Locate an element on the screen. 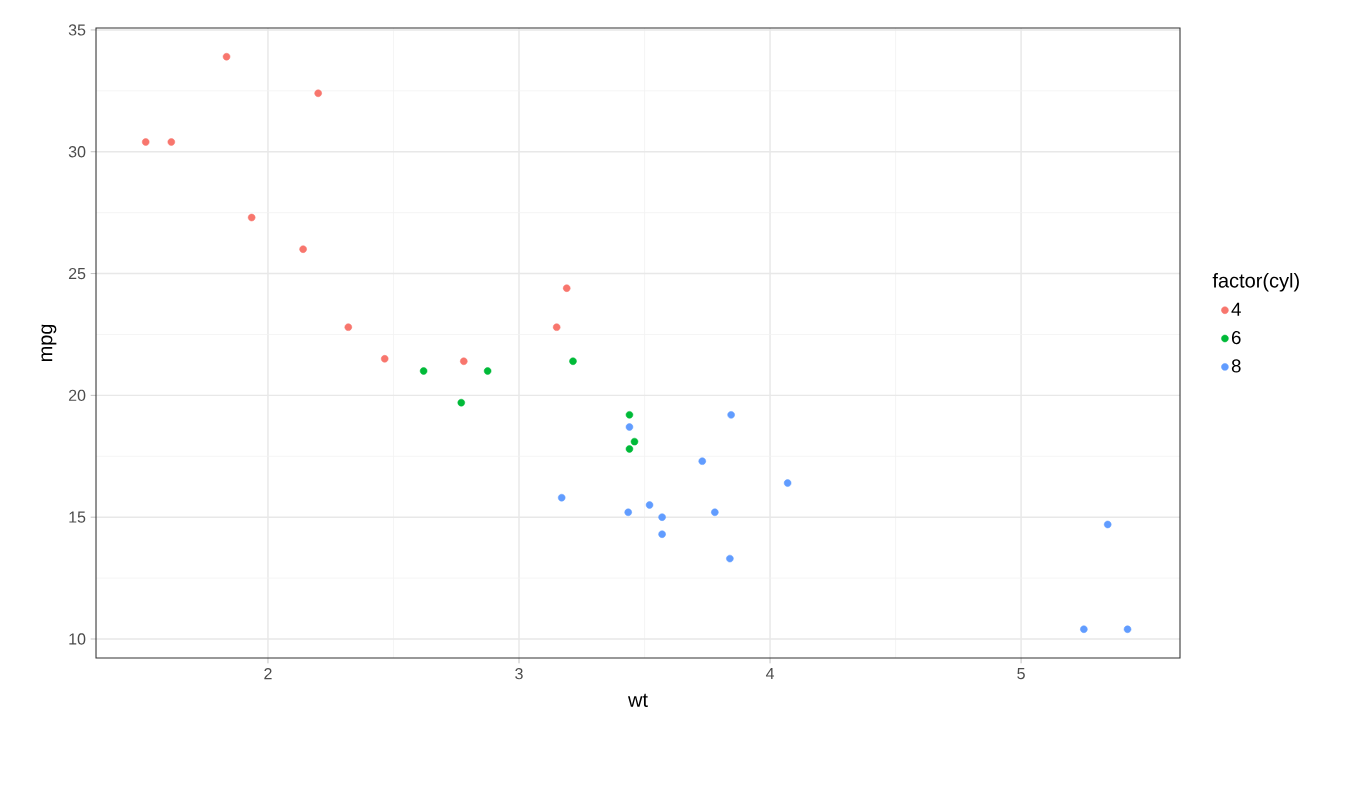 Image resolution: width=1368 pixels, height=785 pixels. y-tick-label: 20 is located at coordinates (77, 395).